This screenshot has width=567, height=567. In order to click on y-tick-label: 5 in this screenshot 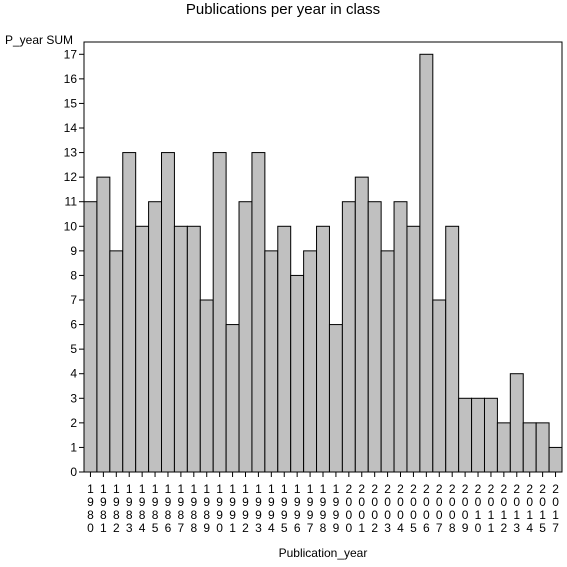, I will do `click(73, 349)`.